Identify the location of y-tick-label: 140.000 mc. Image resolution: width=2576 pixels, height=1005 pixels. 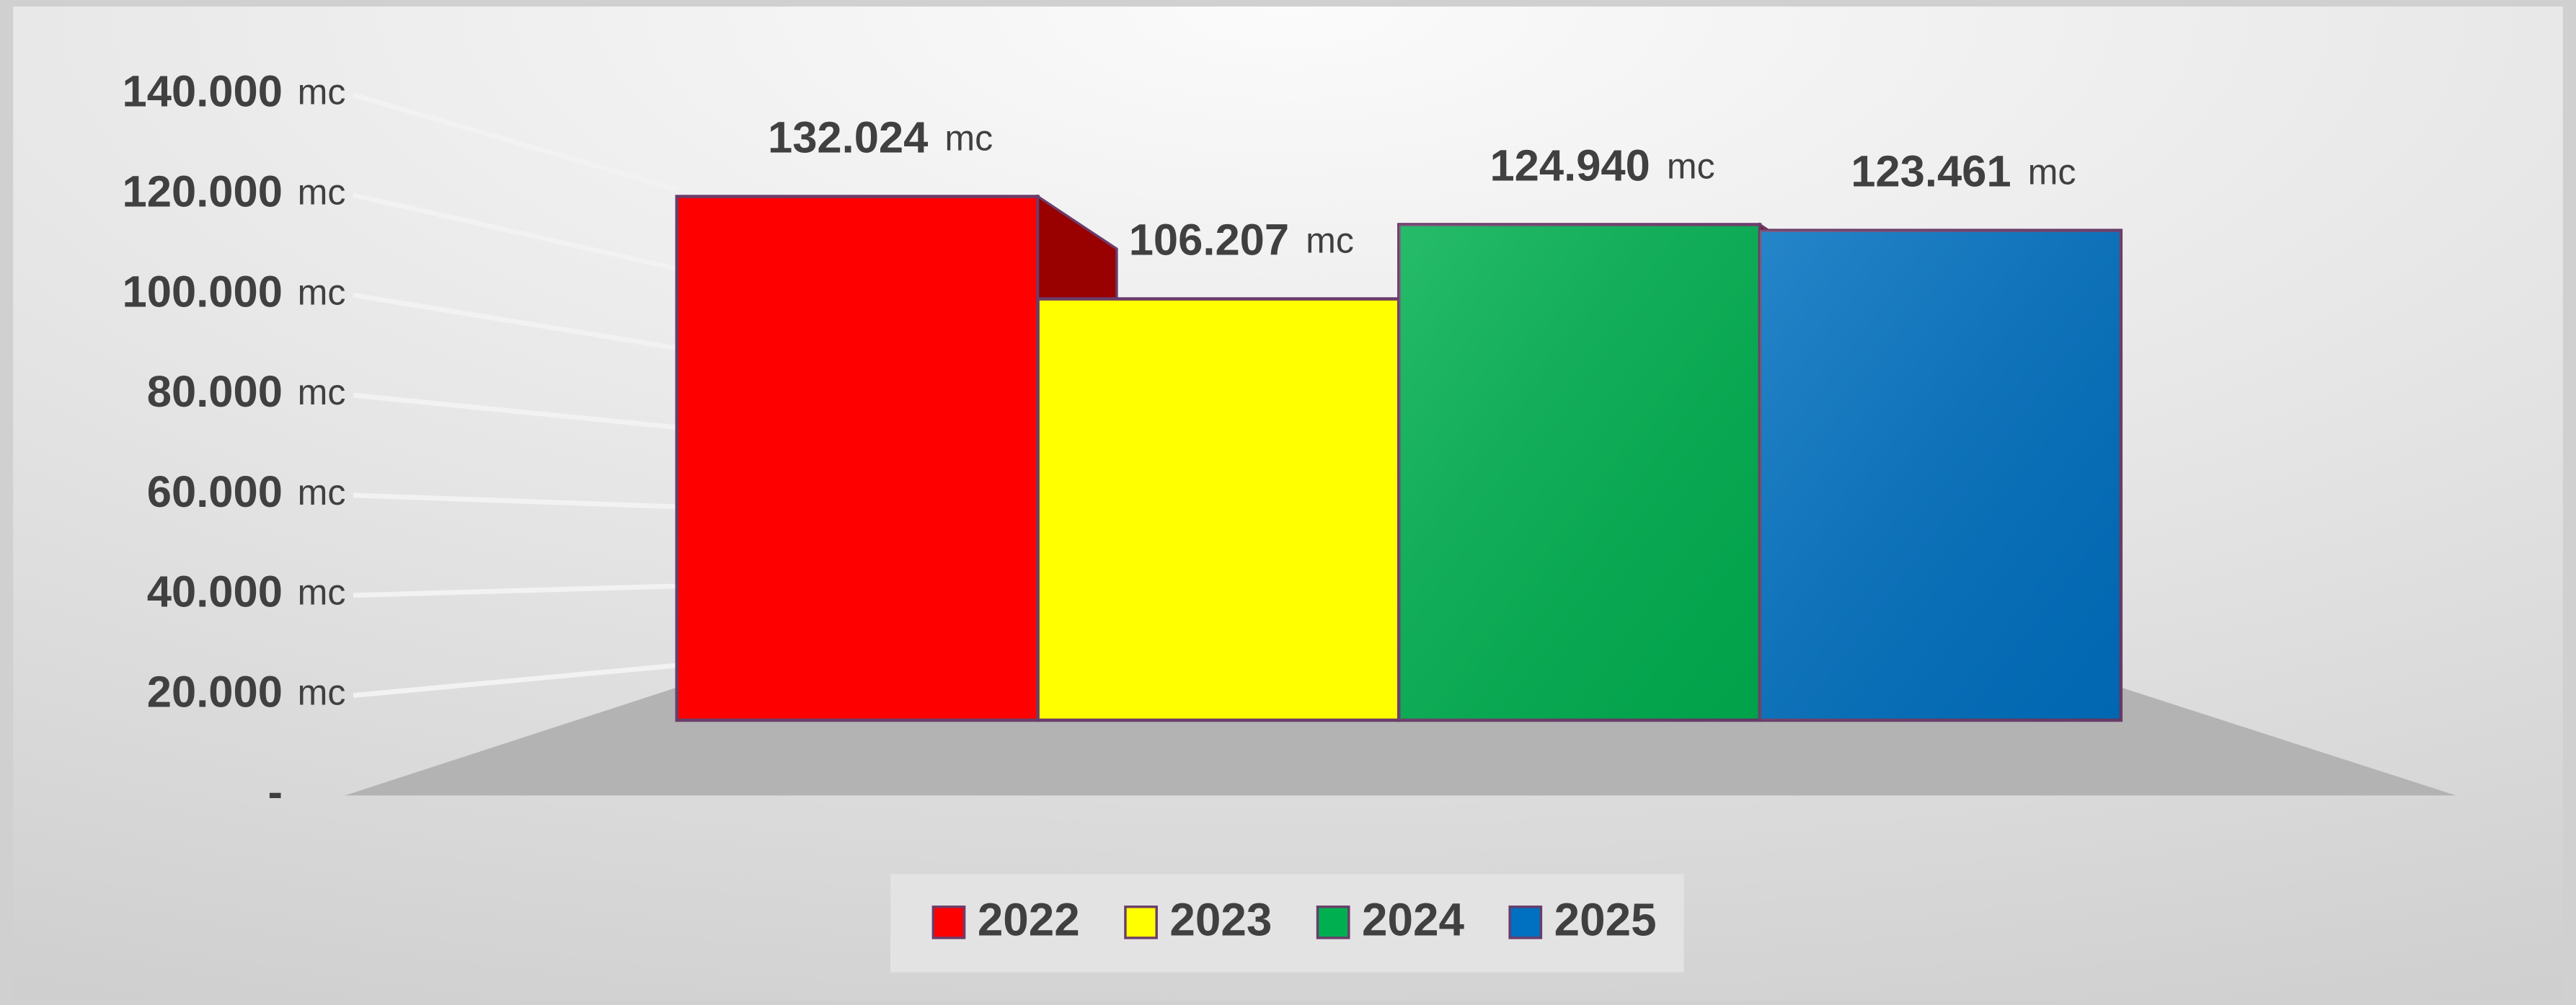
(234, 92).